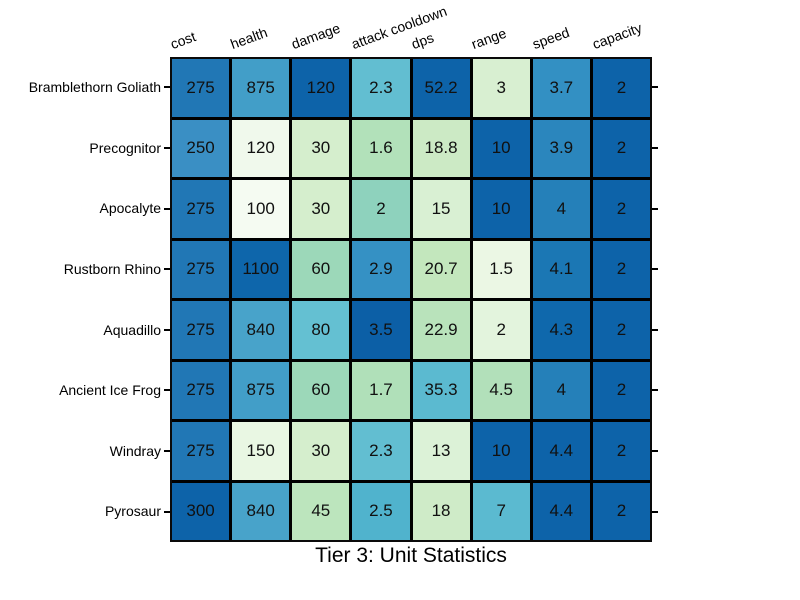  What do you see at coordinates (489, 38) in the screenshot?
I see `column-header: range` at bounding box center [489, 38].